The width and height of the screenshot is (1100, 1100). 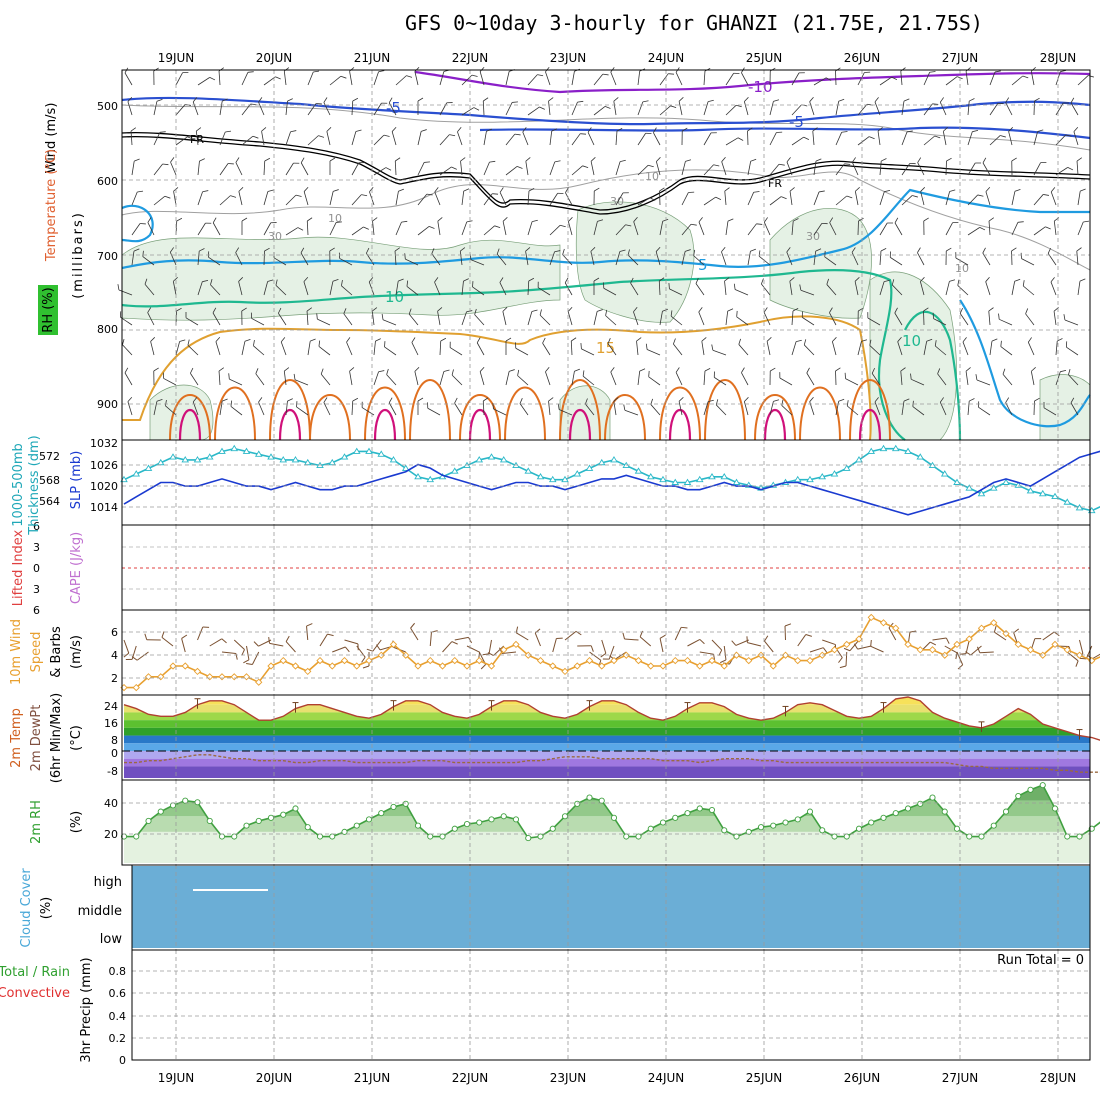 What do you see at coordinates (666, 1078) in the screenshot?
I see `bottom-date-label: 24JUN` at bounding box center [666, 1078].